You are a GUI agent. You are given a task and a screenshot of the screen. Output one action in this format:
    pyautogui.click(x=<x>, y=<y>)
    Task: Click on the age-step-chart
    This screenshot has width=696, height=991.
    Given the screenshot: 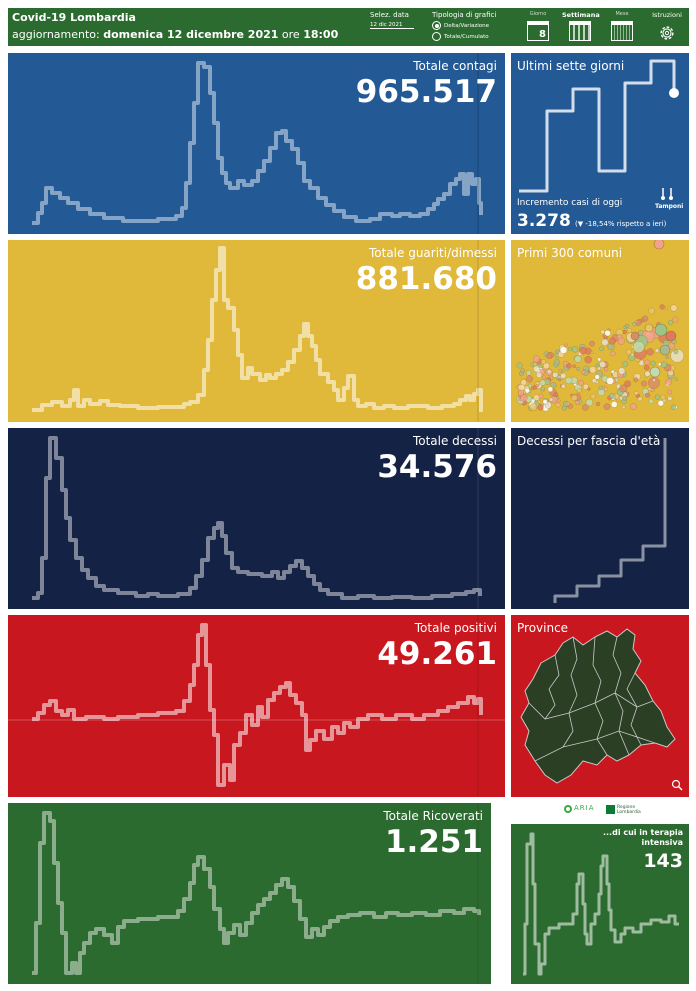 What is the action you would take?
    pyautogui.click(x=610, y=520)
    